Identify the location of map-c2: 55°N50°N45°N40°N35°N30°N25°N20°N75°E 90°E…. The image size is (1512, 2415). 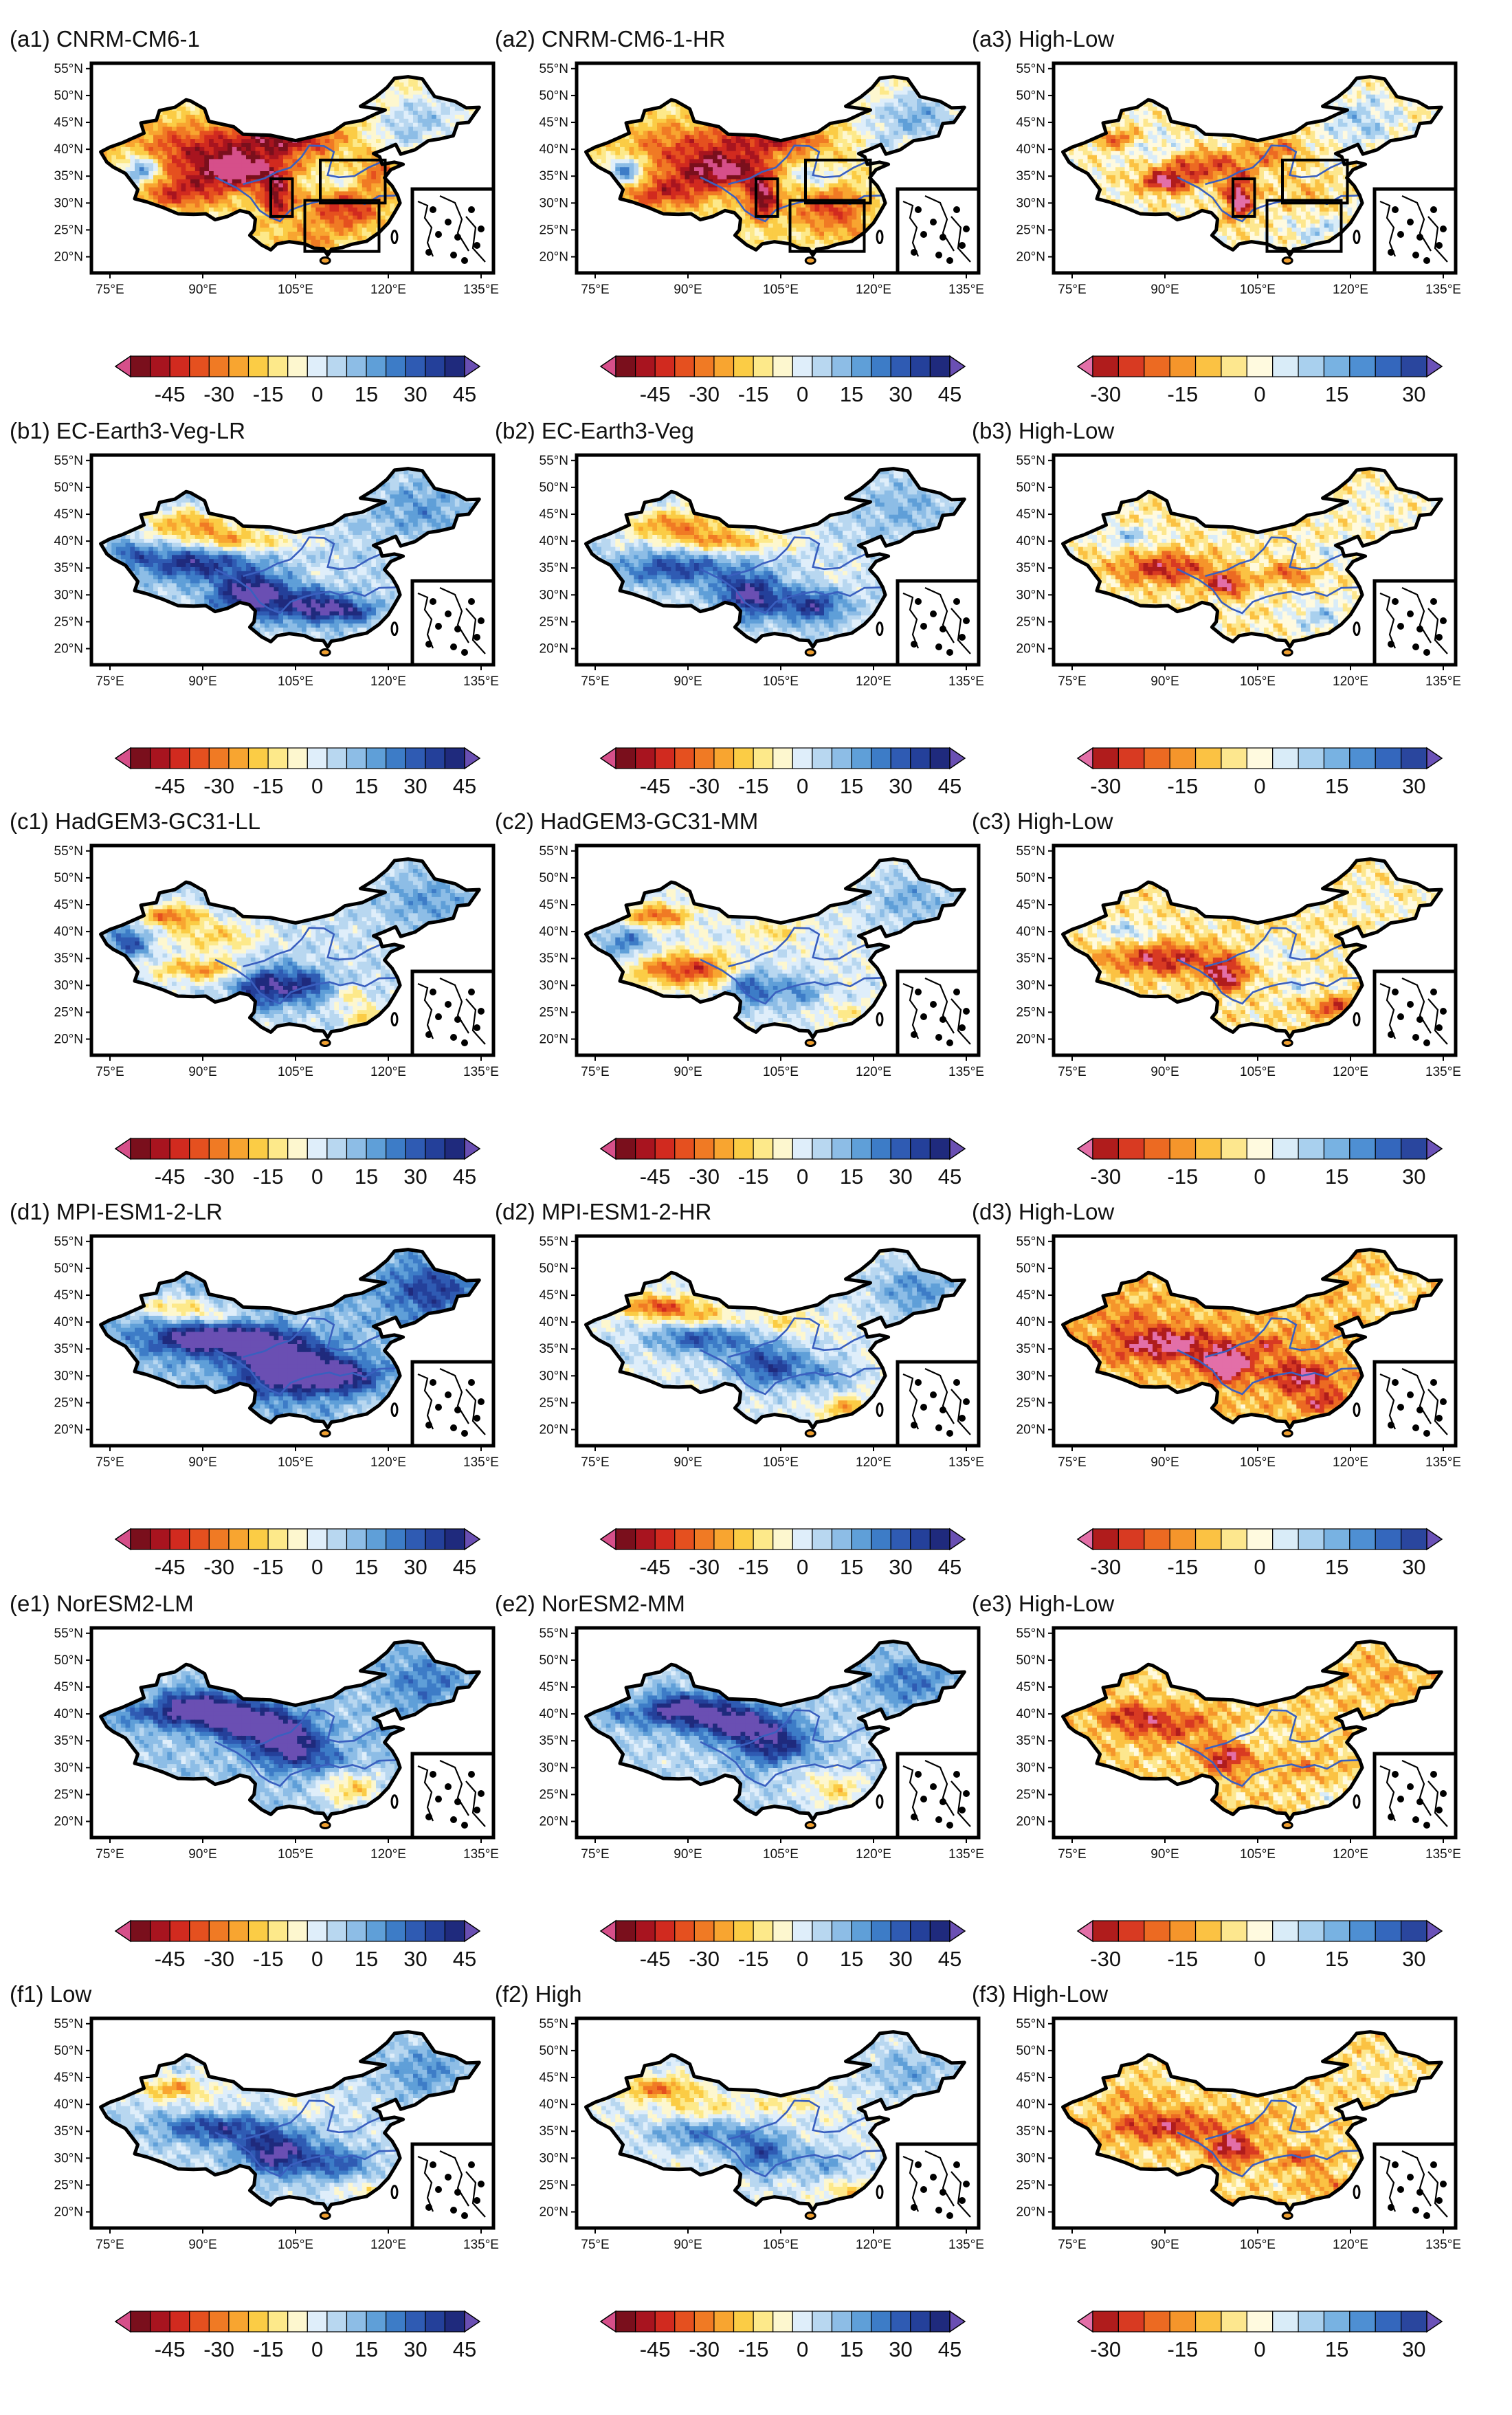
(725, 995).